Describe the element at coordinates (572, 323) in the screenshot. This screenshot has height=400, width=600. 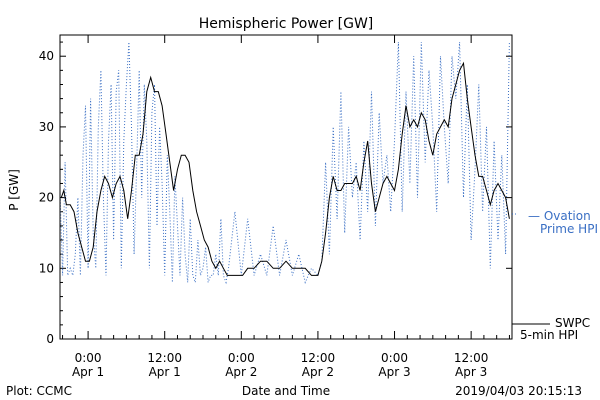
I see `legend-swpc-line1: SWPC` at that location.